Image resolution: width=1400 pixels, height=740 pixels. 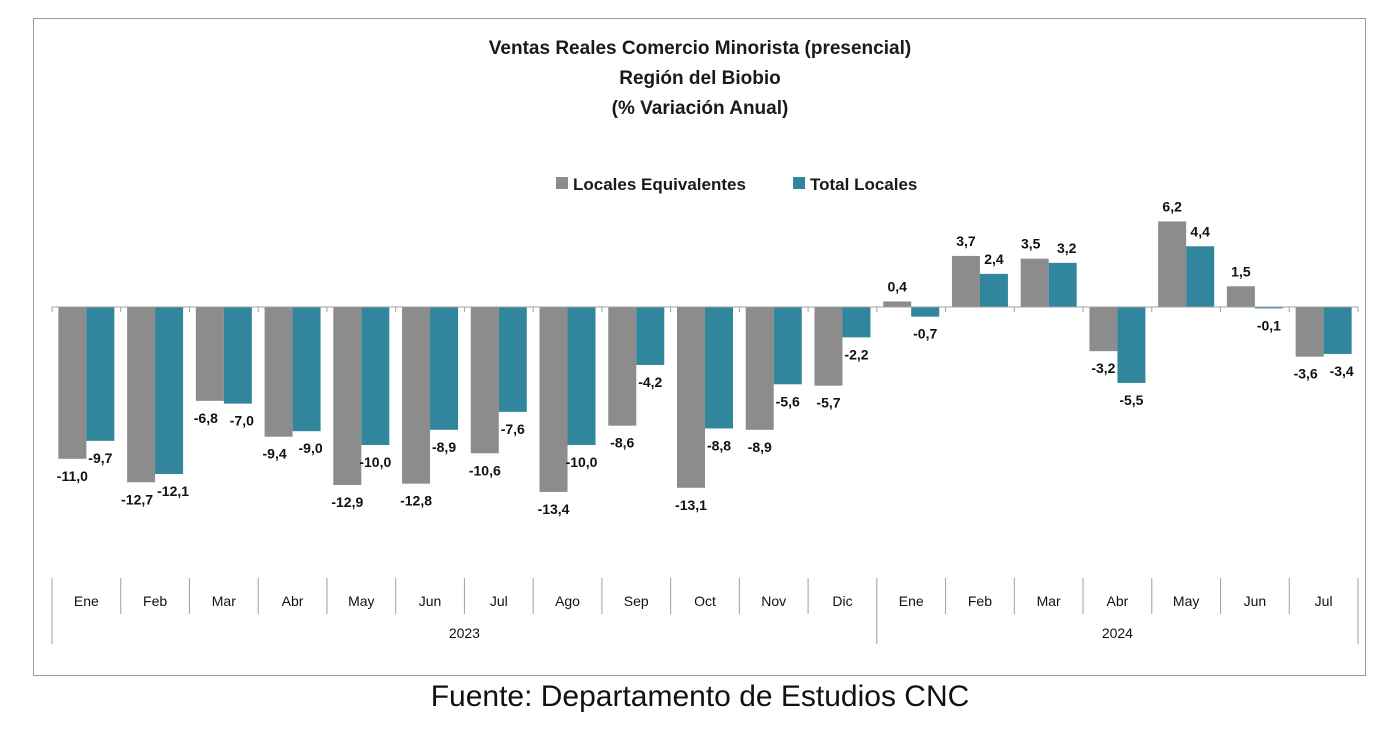 What do you see at coordinates (347, 502) in the screenshot?
I see `data-label: -12,9` at bounding box center [347, 502].